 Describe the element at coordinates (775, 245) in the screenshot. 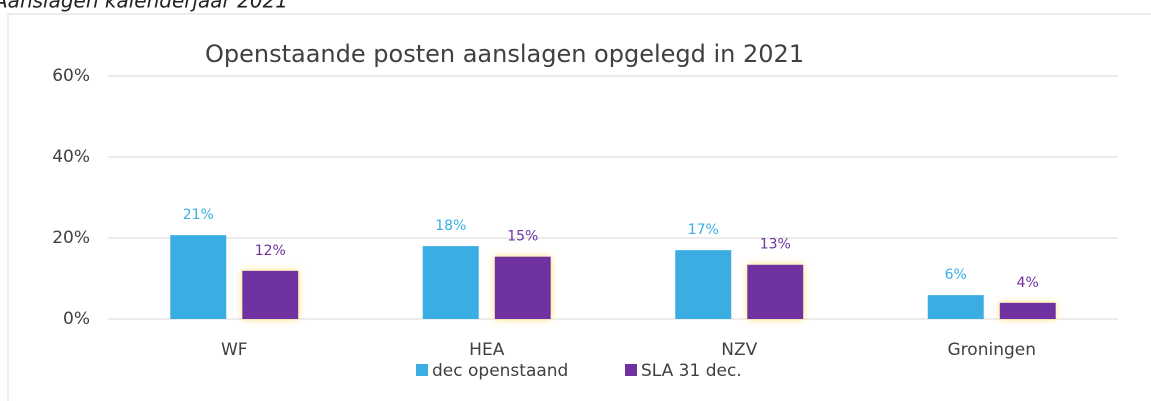

I see `data-label: 13%` at that location.